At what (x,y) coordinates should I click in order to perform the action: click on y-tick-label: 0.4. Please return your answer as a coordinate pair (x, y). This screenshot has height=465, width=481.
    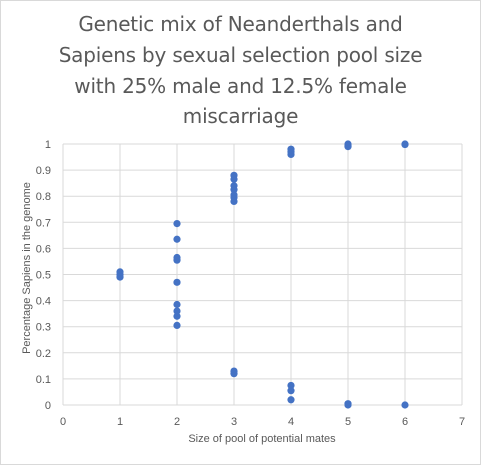
    Looking at the image, I should click on (43, 302).